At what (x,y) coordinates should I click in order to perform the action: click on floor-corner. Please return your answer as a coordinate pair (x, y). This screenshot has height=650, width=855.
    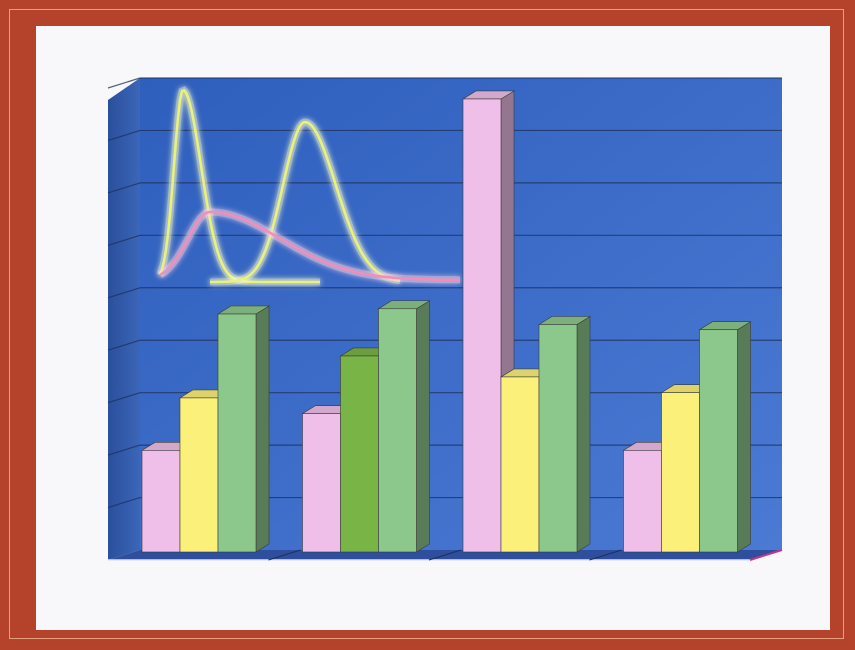
    Looking at the image, I should click on (766, 555).